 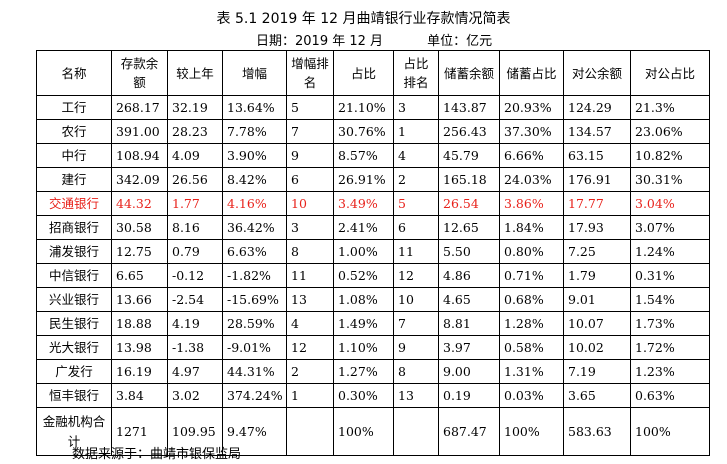 I want to click on table-cell: 17.93, so click(x=597, y=227).